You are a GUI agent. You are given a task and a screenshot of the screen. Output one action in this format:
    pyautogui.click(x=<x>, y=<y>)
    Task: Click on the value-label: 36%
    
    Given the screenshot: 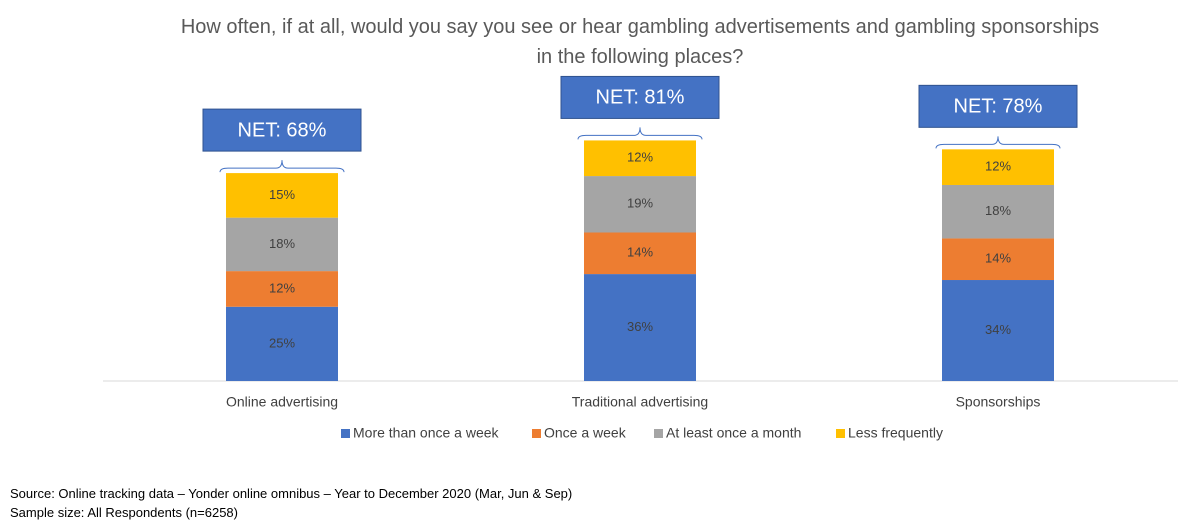 What is the action you would take?
    pyautogui.click(x=640, y=326)
    